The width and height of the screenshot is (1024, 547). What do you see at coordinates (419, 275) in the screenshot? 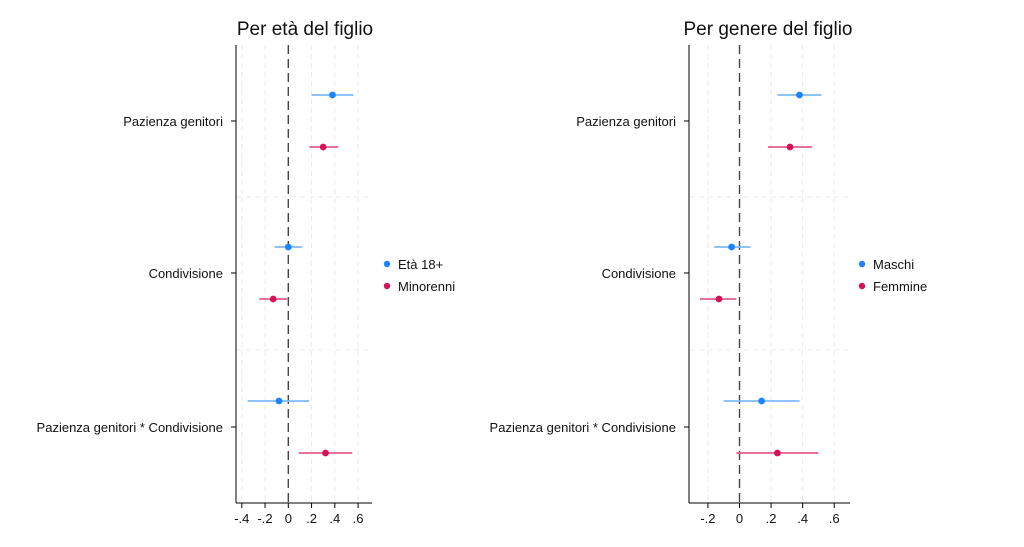
I see `legend: Età 18+ Minorenni` at bounding box center [419, 275].